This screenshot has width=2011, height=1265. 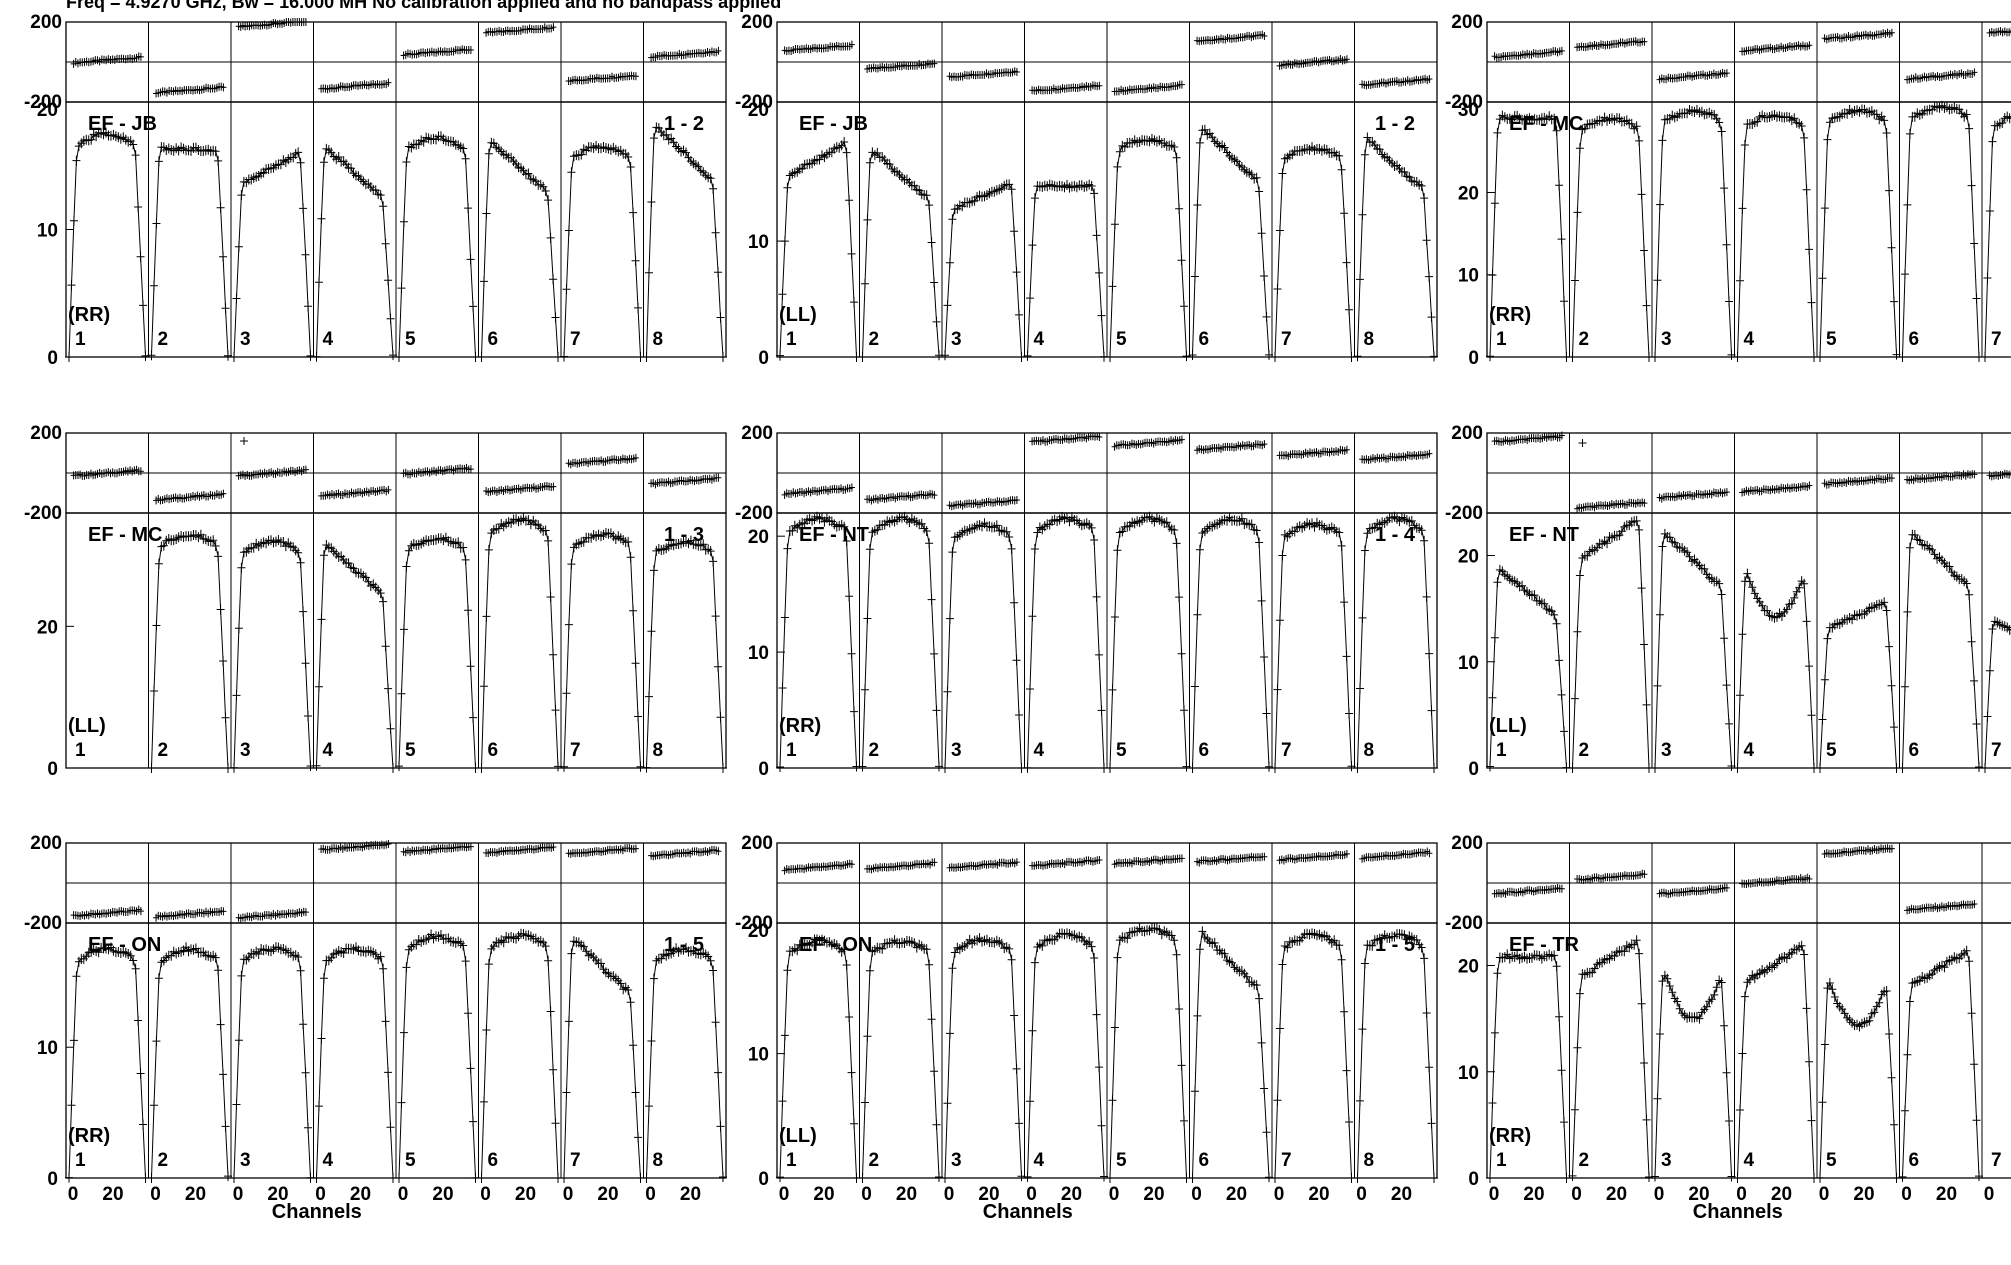 What do you see at coordinates (244, 441) in the screenshot?
I see `phase-point` at bounding box center [244, 441].